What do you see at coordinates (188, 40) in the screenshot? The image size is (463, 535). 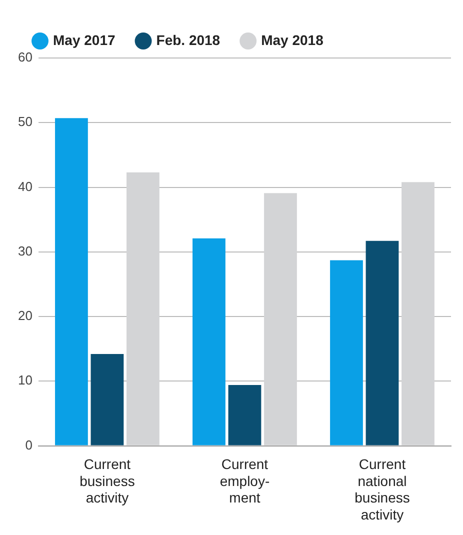 I see `legend-label: Feb. 2018` at bounding box center [188, 40].